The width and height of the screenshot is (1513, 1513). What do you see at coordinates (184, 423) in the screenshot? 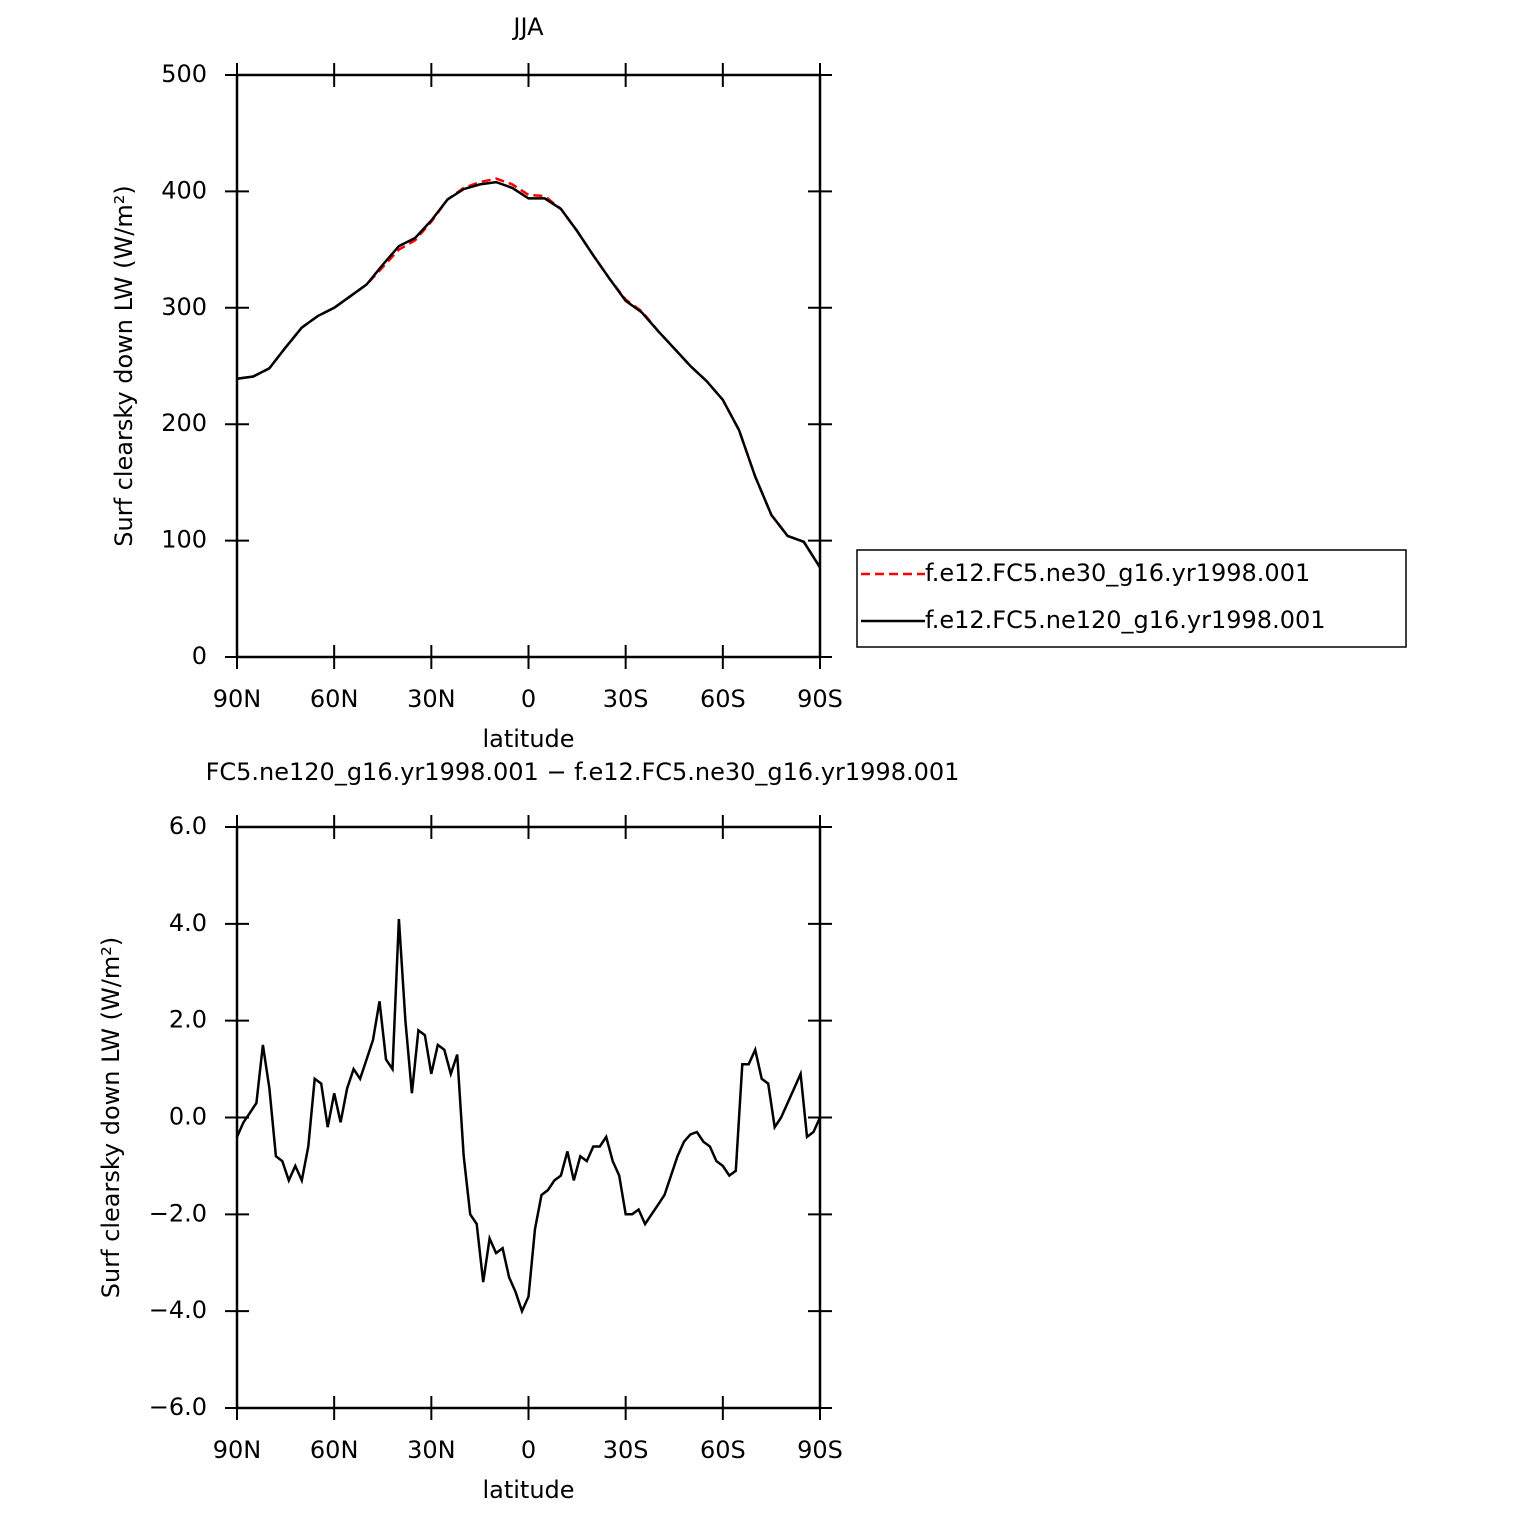
I see `y-tick-label: 200` at bounding box center [184, 423].